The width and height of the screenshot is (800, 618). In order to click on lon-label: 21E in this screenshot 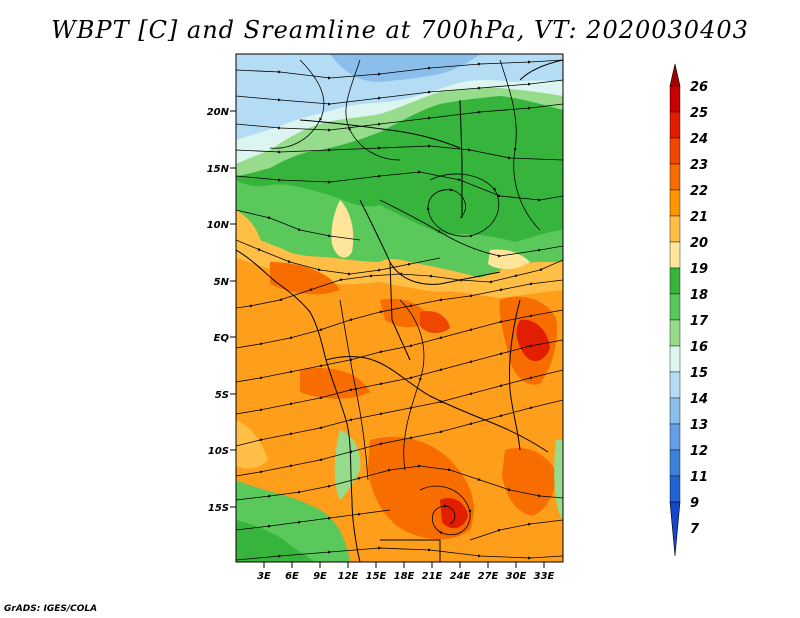, I will do `click(432, 576)`.